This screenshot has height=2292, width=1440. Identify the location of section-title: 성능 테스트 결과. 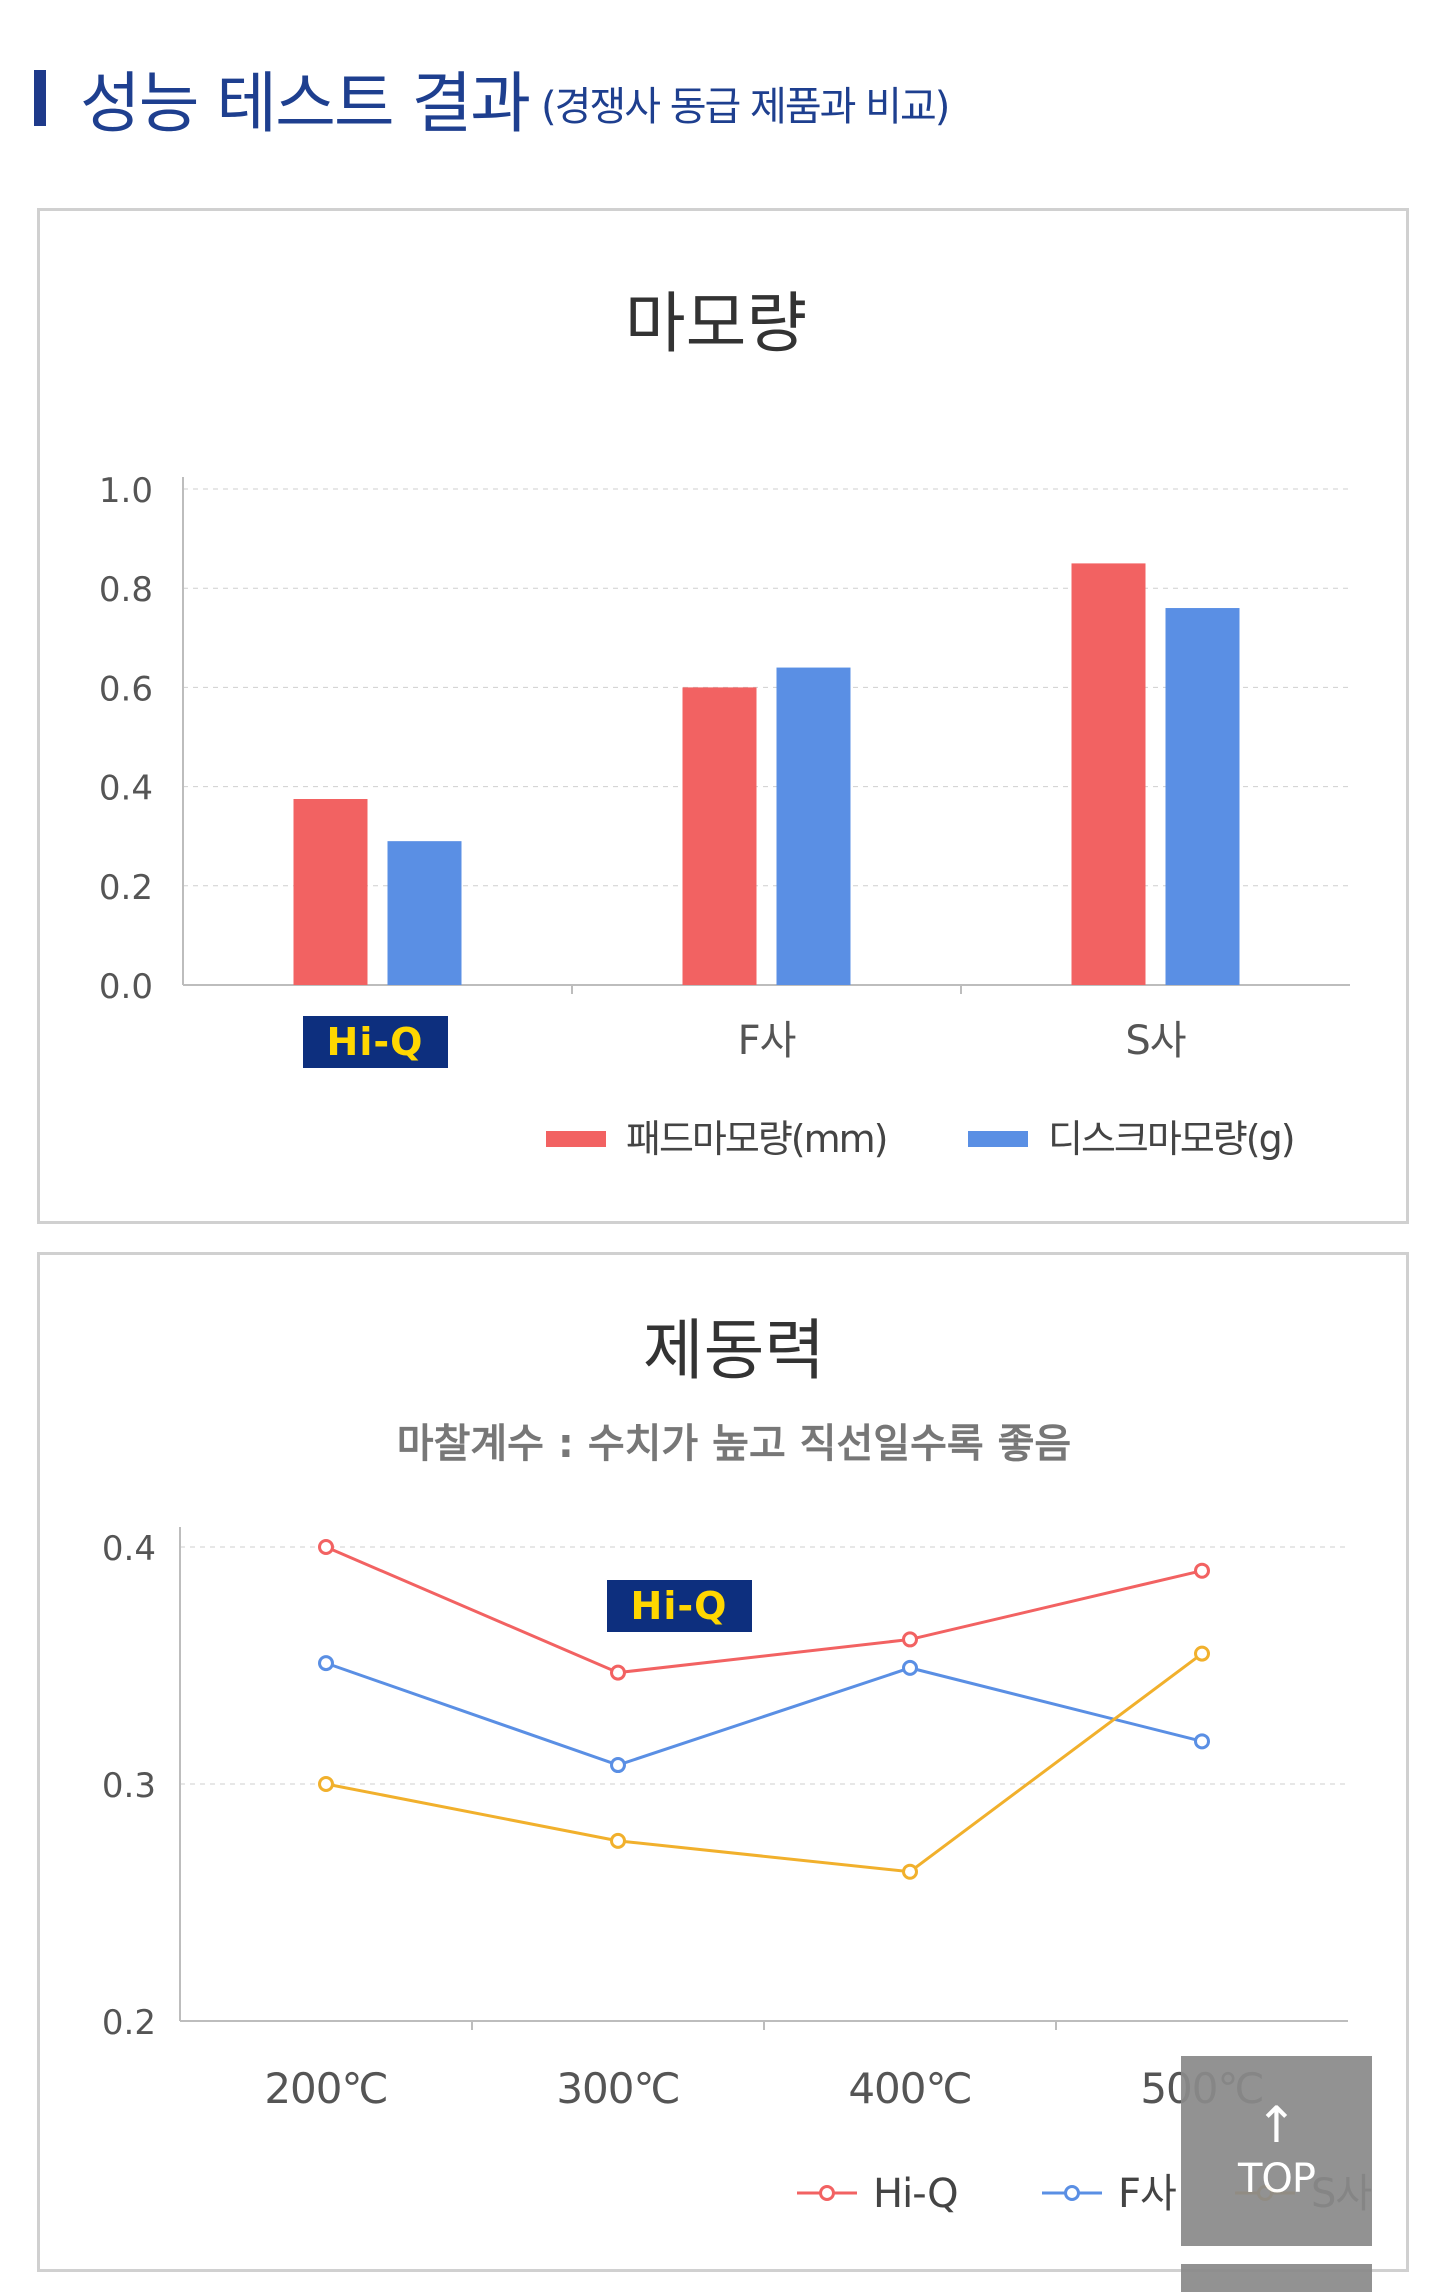
(305, 103).